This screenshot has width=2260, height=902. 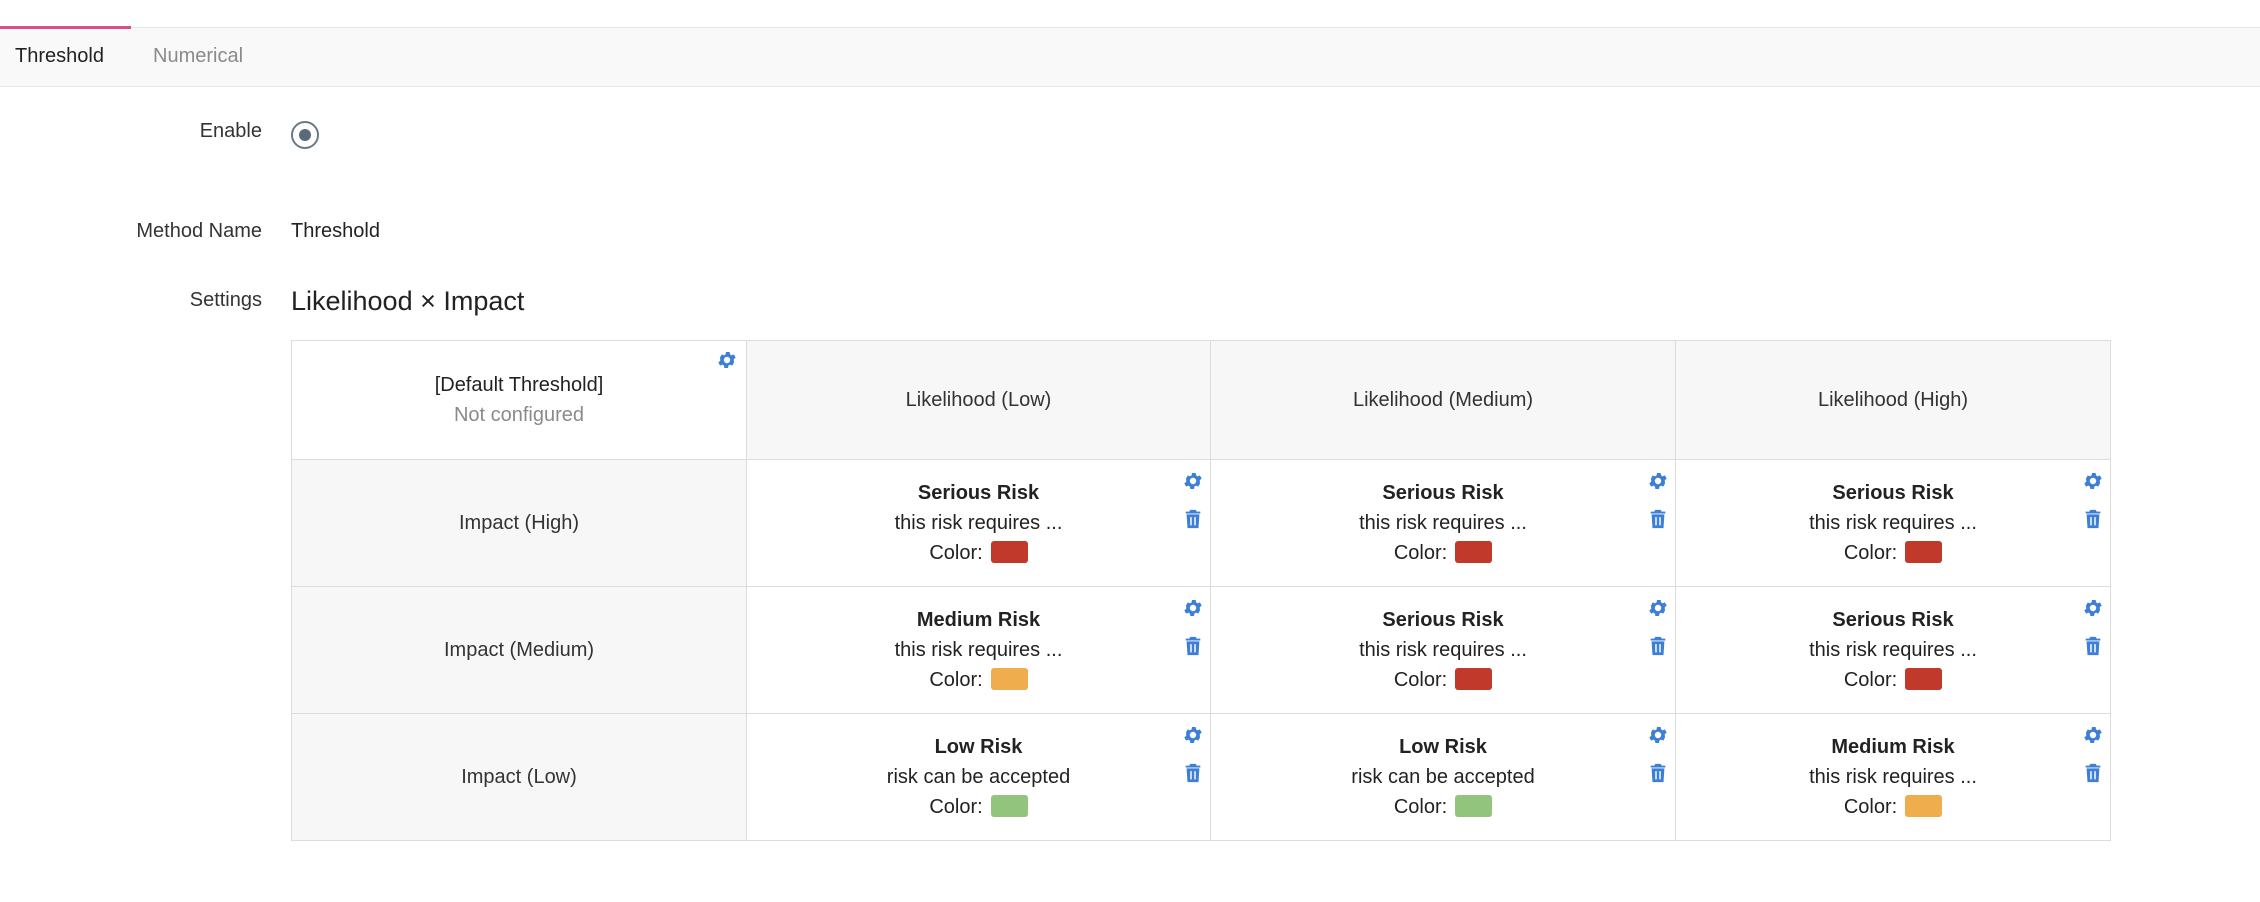 What do you see at coordinates (199, 231) in the screenshot?
I see `method-name-label: Method Name` at bounding box center [199, 231].